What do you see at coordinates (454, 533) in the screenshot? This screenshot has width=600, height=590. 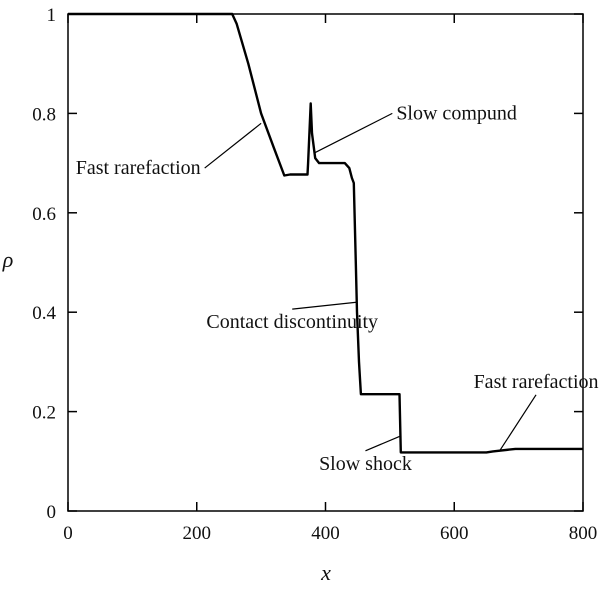 I see `x-tick-label: 600` at bounding box center [454, 533].